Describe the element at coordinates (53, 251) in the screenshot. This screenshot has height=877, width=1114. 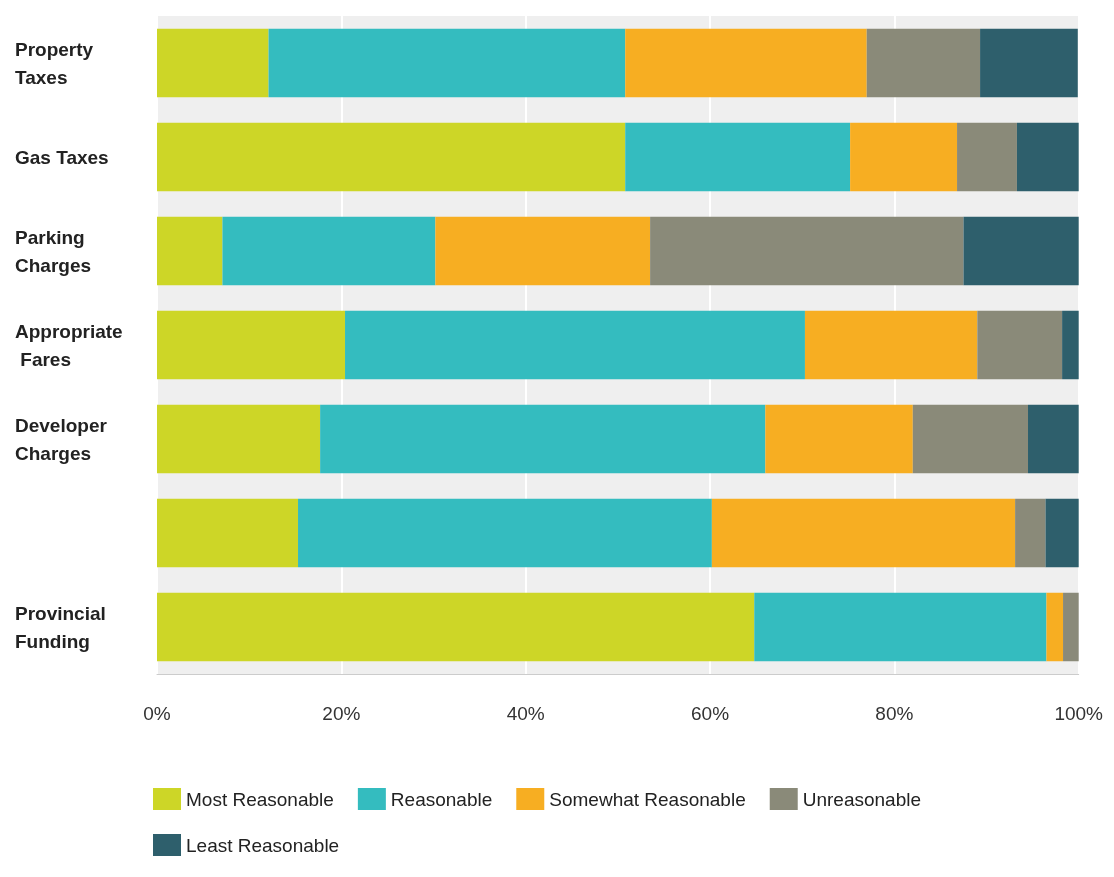
I see `y-tick-label: Parking Charges` at that location.